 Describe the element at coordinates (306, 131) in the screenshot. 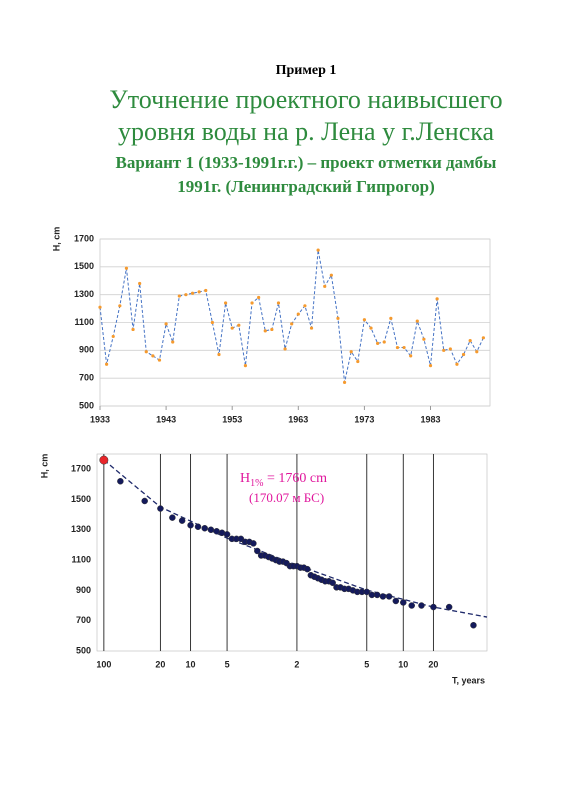

I see `title-line: уровня воды на р. Лена у г.Ленска` at that location.